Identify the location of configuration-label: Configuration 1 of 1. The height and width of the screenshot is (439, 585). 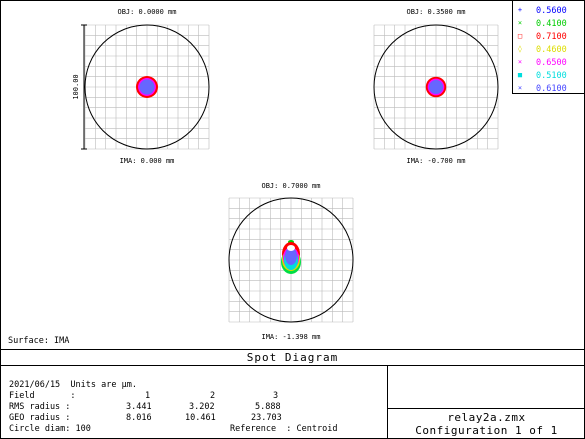
(486, 430).